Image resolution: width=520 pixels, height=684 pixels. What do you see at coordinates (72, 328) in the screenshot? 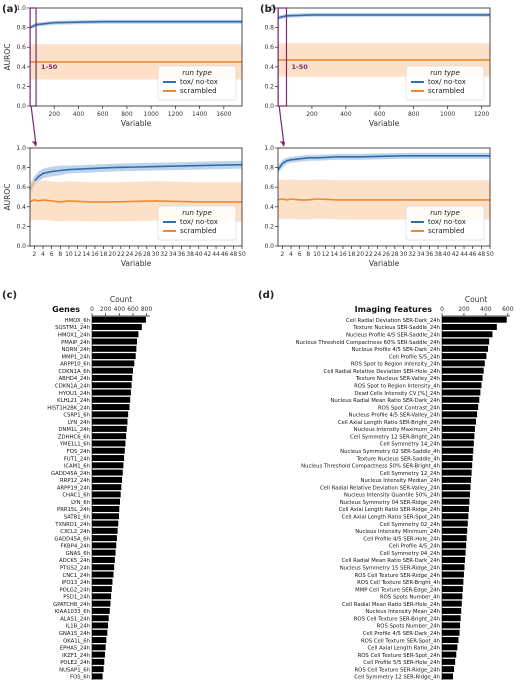
I see `bar-category-label: SQSTM1_24h` at bounding box center [72, 328].